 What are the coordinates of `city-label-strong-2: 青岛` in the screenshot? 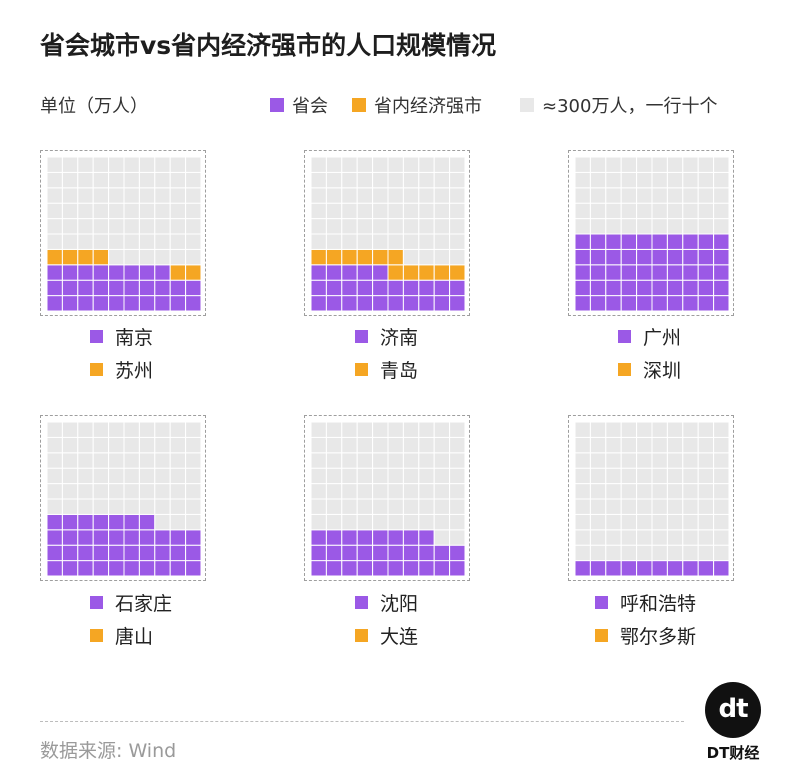 It's located at (386, 369).